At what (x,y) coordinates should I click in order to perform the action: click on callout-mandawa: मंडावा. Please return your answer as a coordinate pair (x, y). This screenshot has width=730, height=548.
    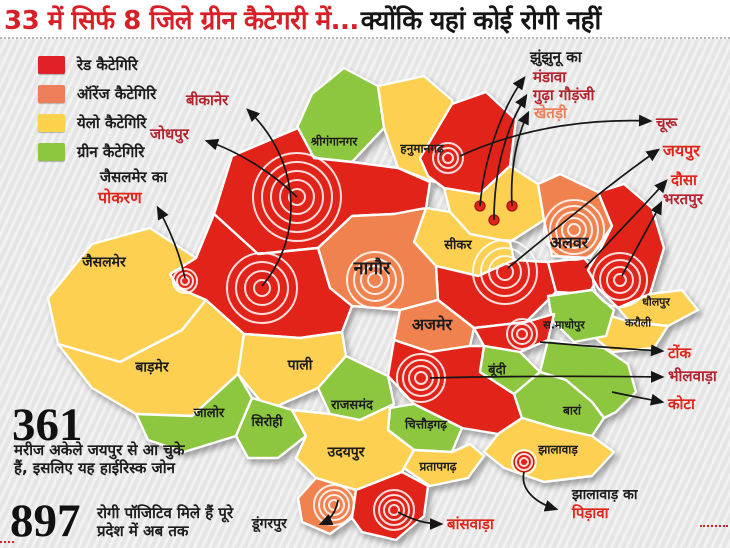
    Looking at the image, I should click on (550, 77).